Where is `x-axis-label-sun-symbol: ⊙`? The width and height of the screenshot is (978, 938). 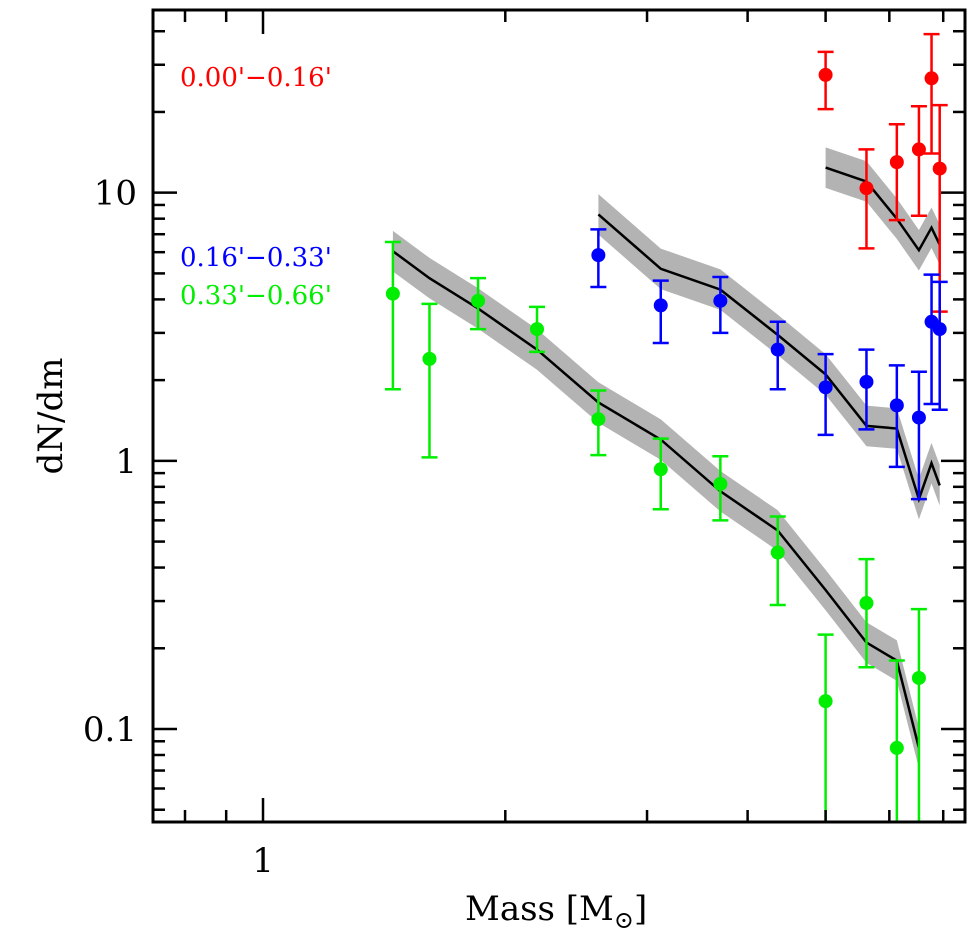 x-axis-label-sun-symbol: ⊙ is located at coordinates (624, 920).